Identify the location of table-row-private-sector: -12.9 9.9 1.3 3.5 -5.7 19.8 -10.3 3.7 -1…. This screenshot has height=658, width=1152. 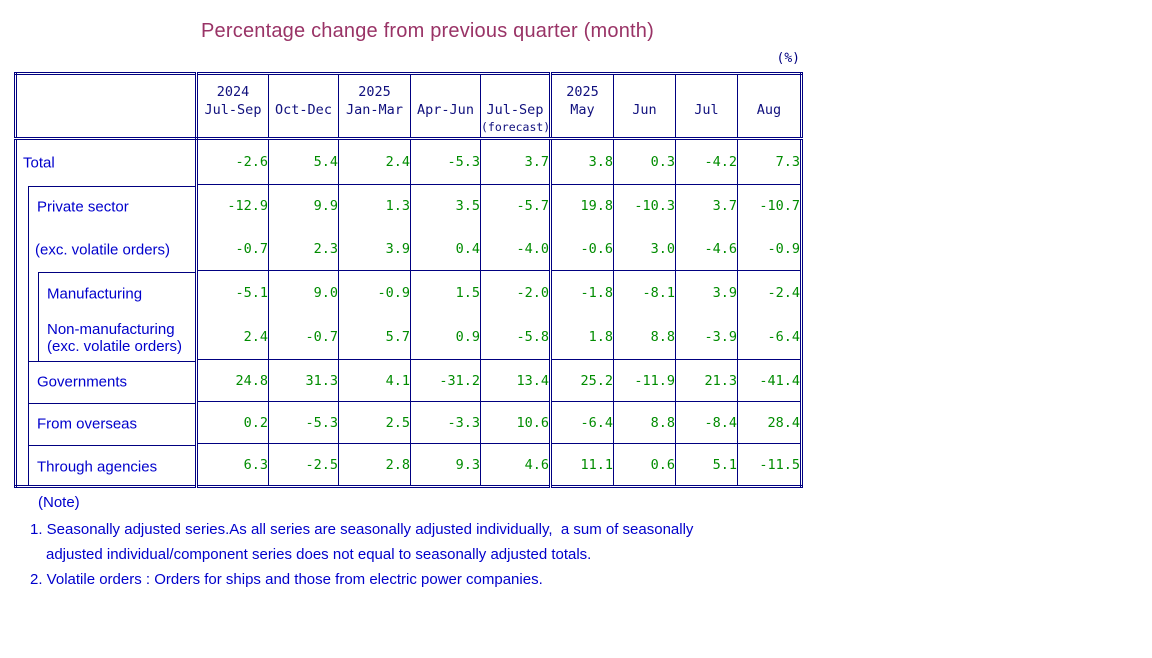
(409, 206).